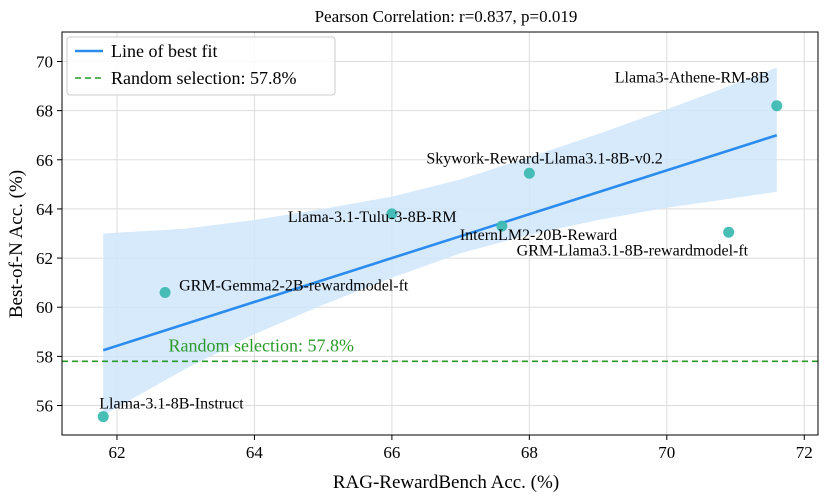 The width and height of the screenshot is (831, 496). What do you see at coordinates (164, 51) in the screenshot?
I see `legend-fit-label: Line of best fit` at bounding box center [164, 51].